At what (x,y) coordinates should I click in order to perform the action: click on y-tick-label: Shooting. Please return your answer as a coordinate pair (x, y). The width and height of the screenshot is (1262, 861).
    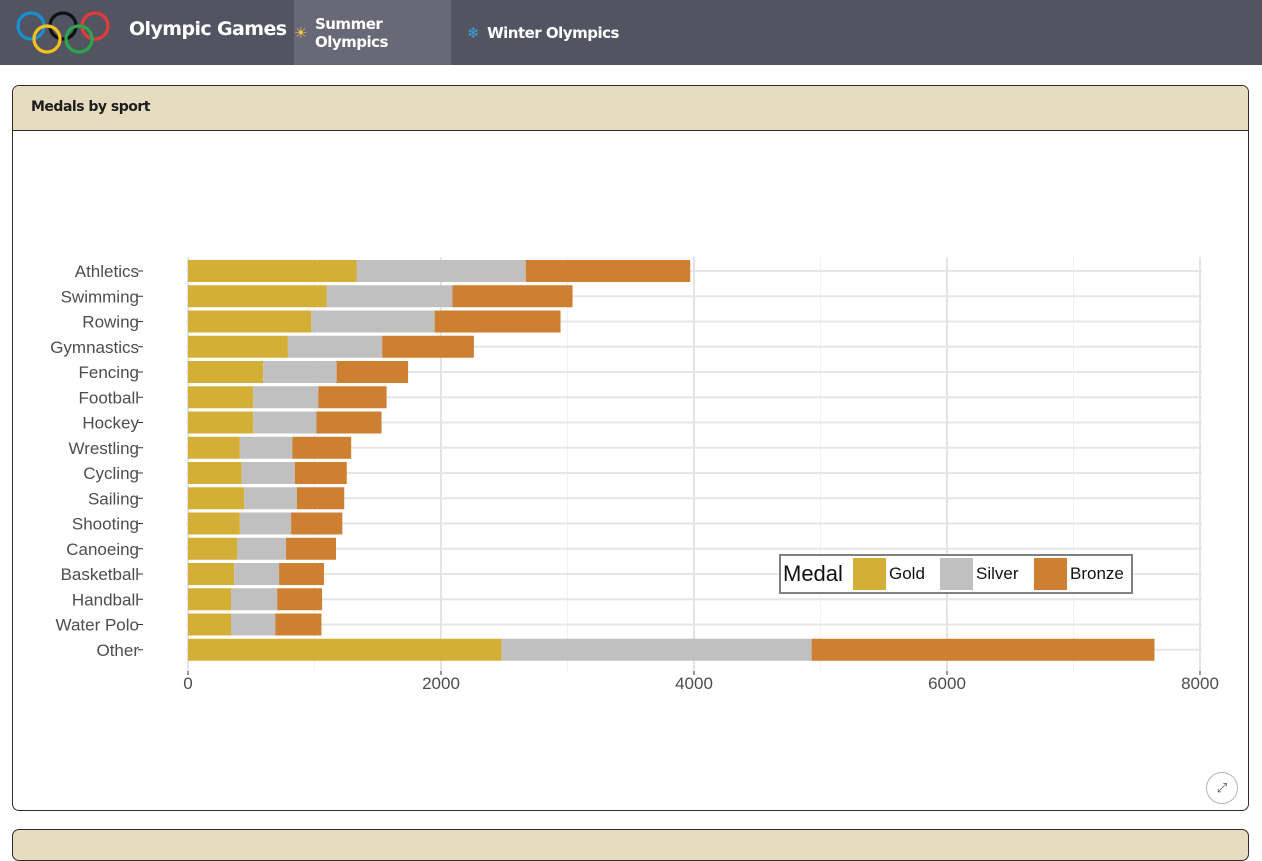
    Looking at the image, I should click on (105, 524).